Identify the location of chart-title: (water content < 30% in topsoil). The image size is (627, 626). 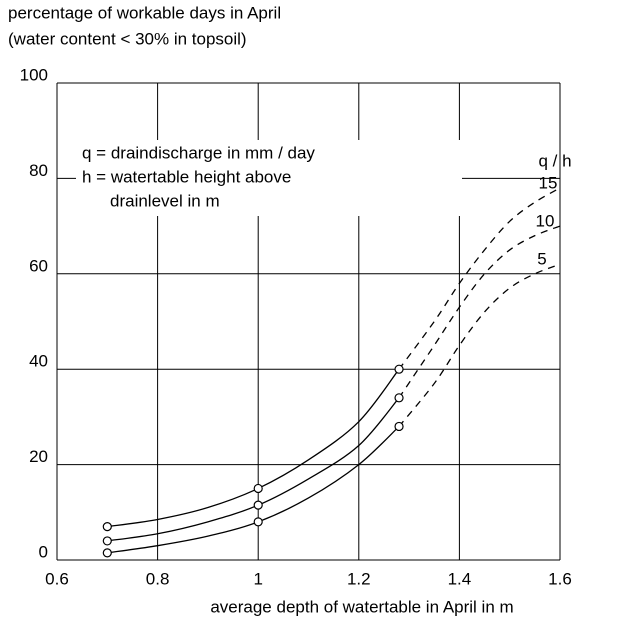
(127, 38).